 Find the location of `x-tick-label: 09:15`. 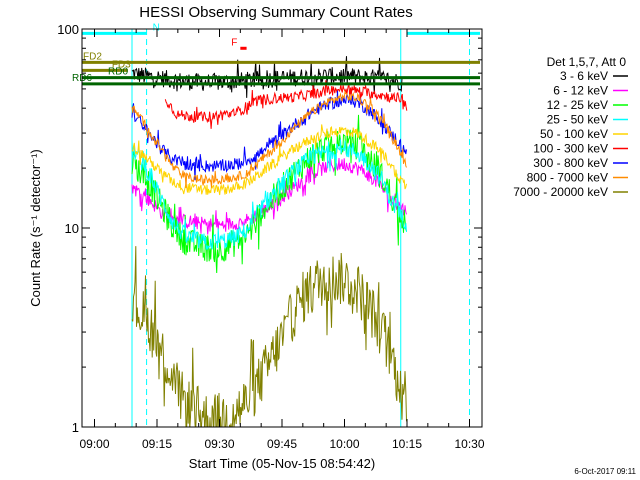

x-tick-label: 09:15 is located at coordinates (157, 444).